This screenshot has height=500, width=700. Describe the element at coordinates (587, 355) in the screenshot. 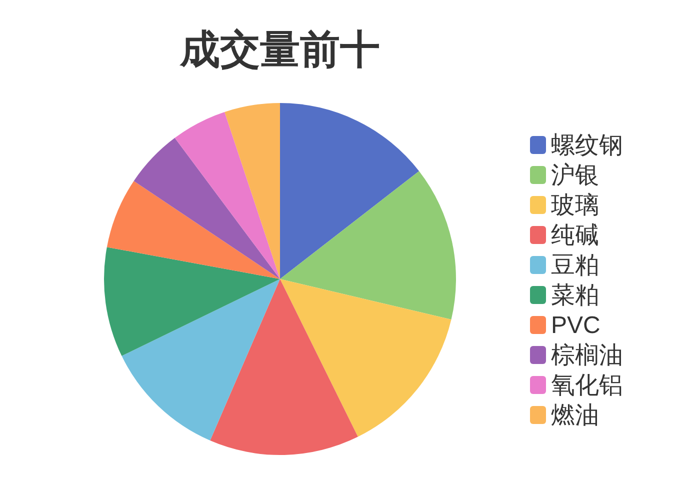

I see `legend-label: 棕榈油` at that location.